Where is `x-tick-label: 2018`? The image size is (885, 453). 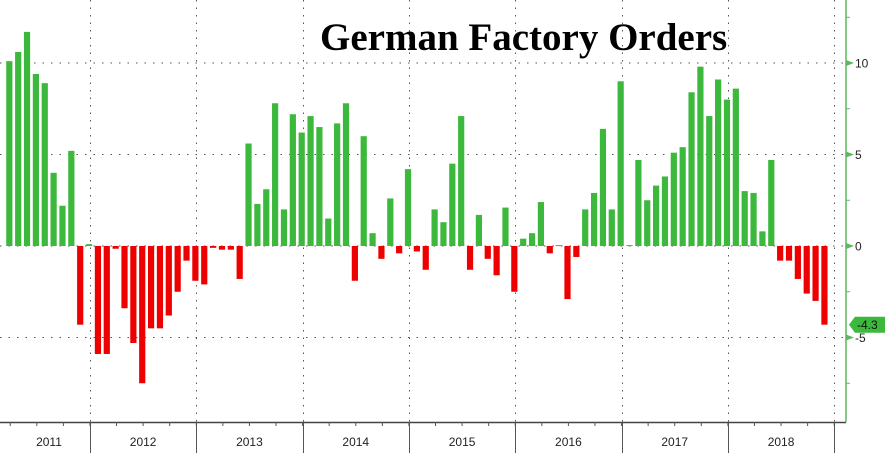
x-tick-label: 2018 is located at coordinates (781, 442).